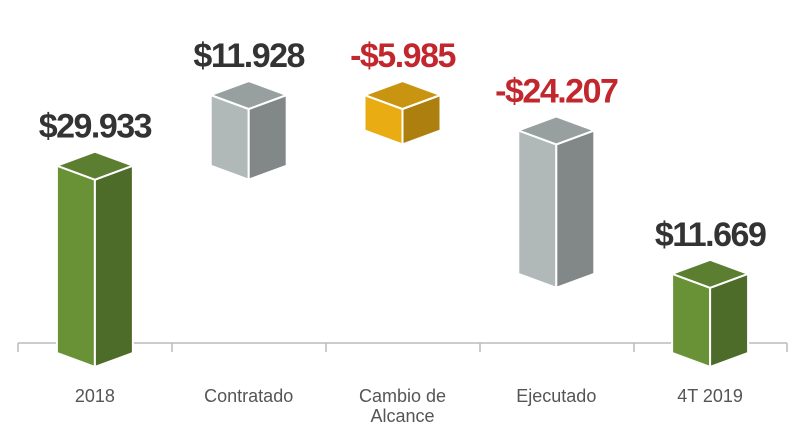  Describe the element at coordinates (249, 396) in the screenshot. I see `category-label: Contratado` at that location.